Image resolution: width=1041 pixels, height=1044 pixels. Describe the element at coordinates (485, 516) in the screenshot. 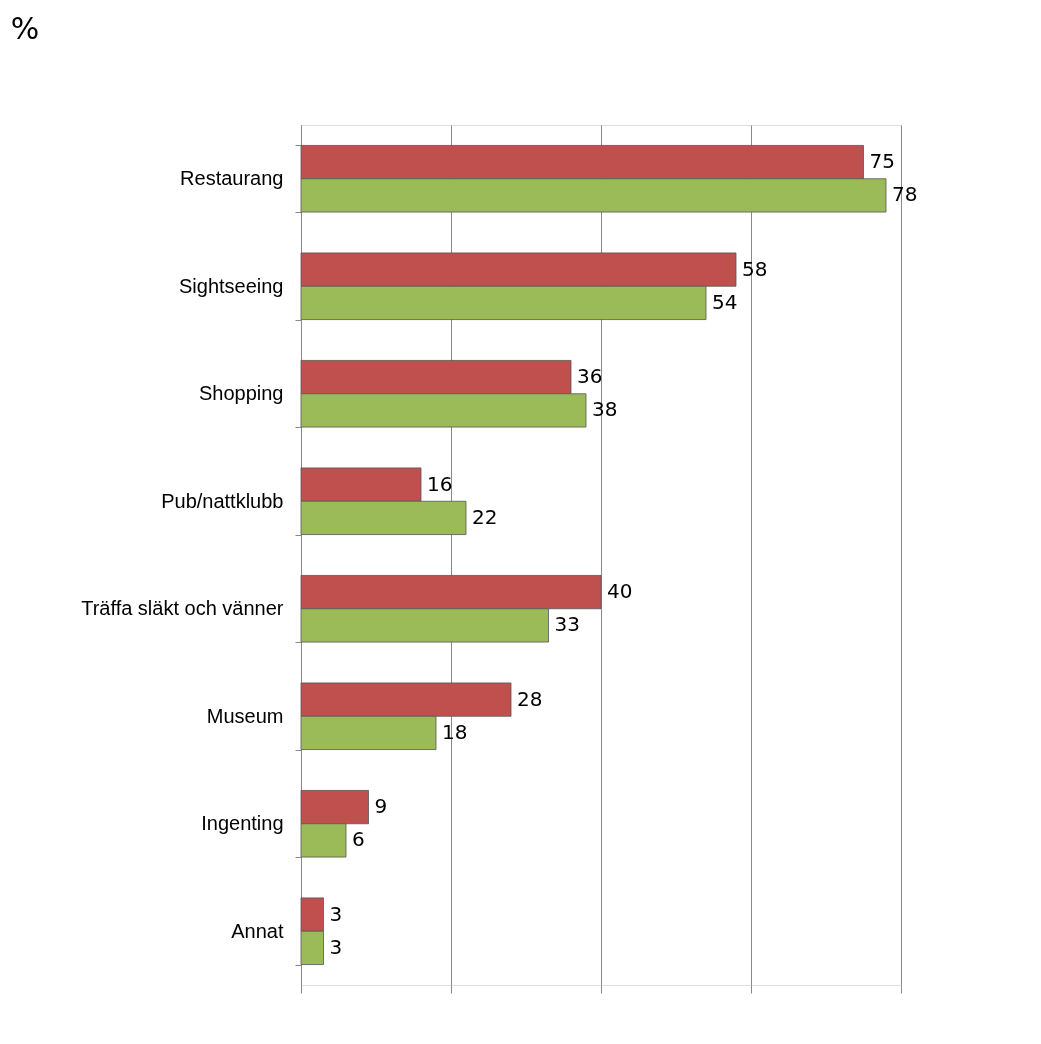

I see `data-label: 22` at that location.